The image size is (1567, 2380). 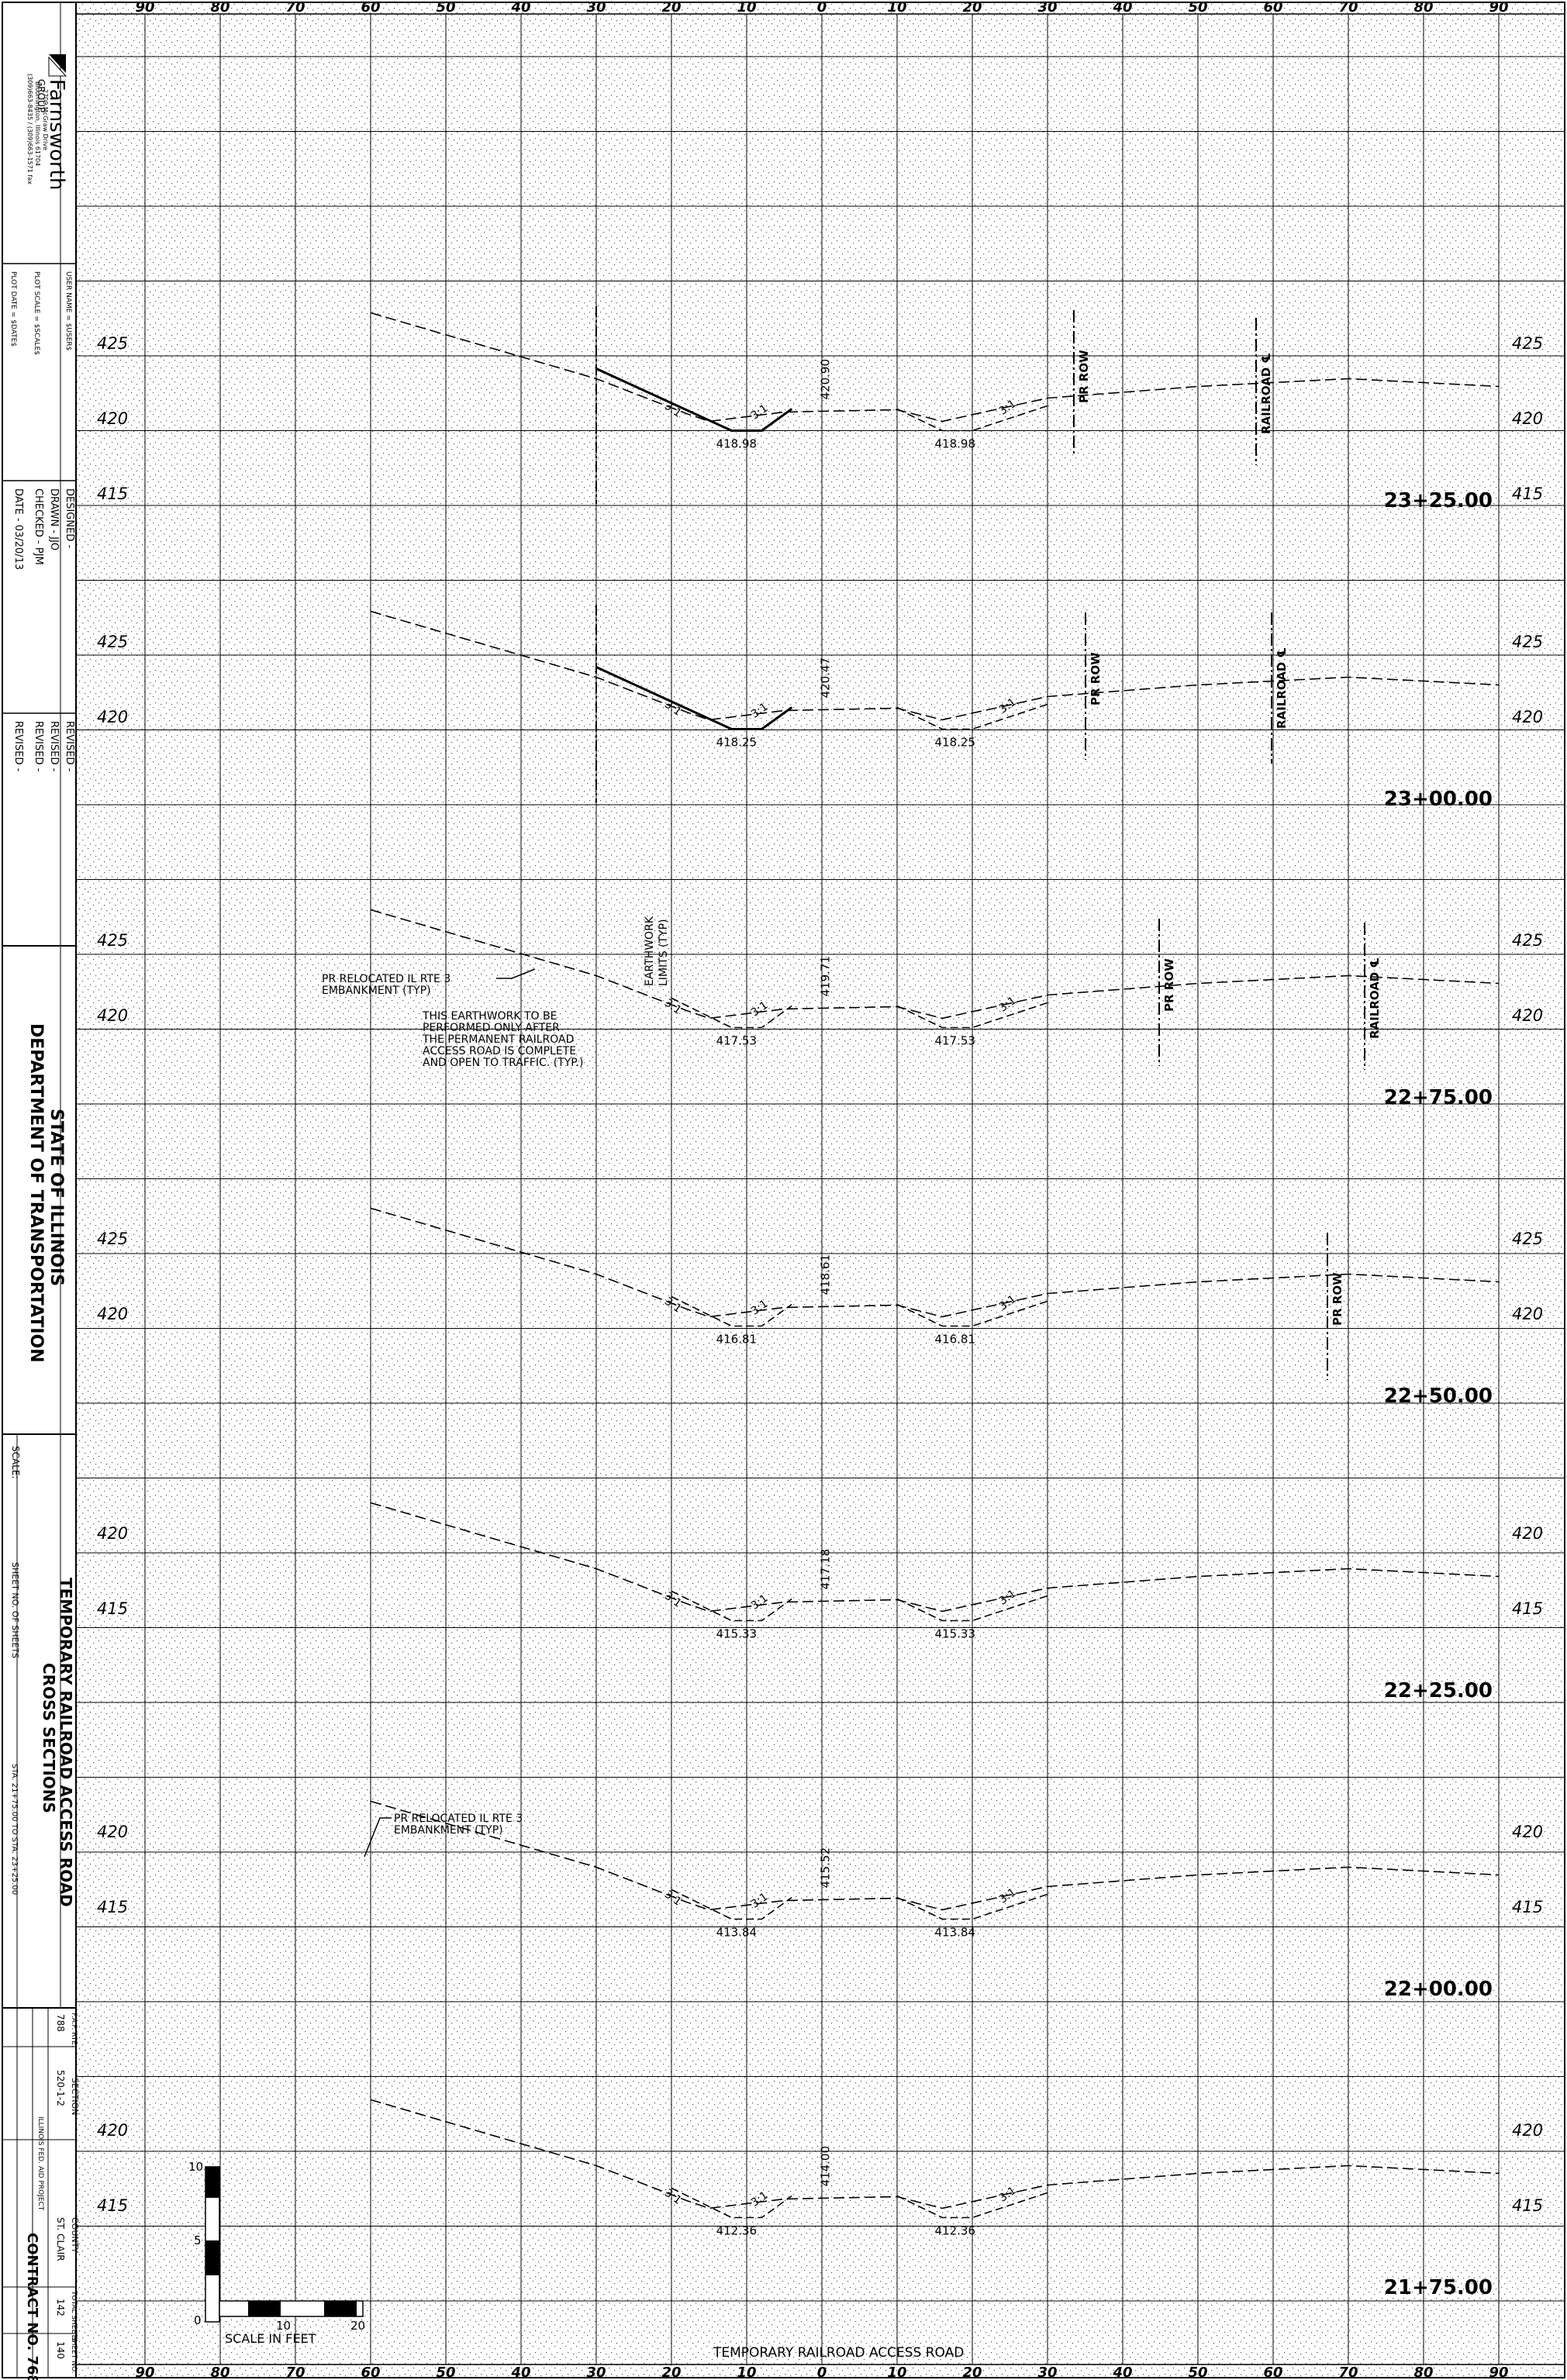 I want to click on bottom-tick-label: 0, so click(x=822, y=2372).